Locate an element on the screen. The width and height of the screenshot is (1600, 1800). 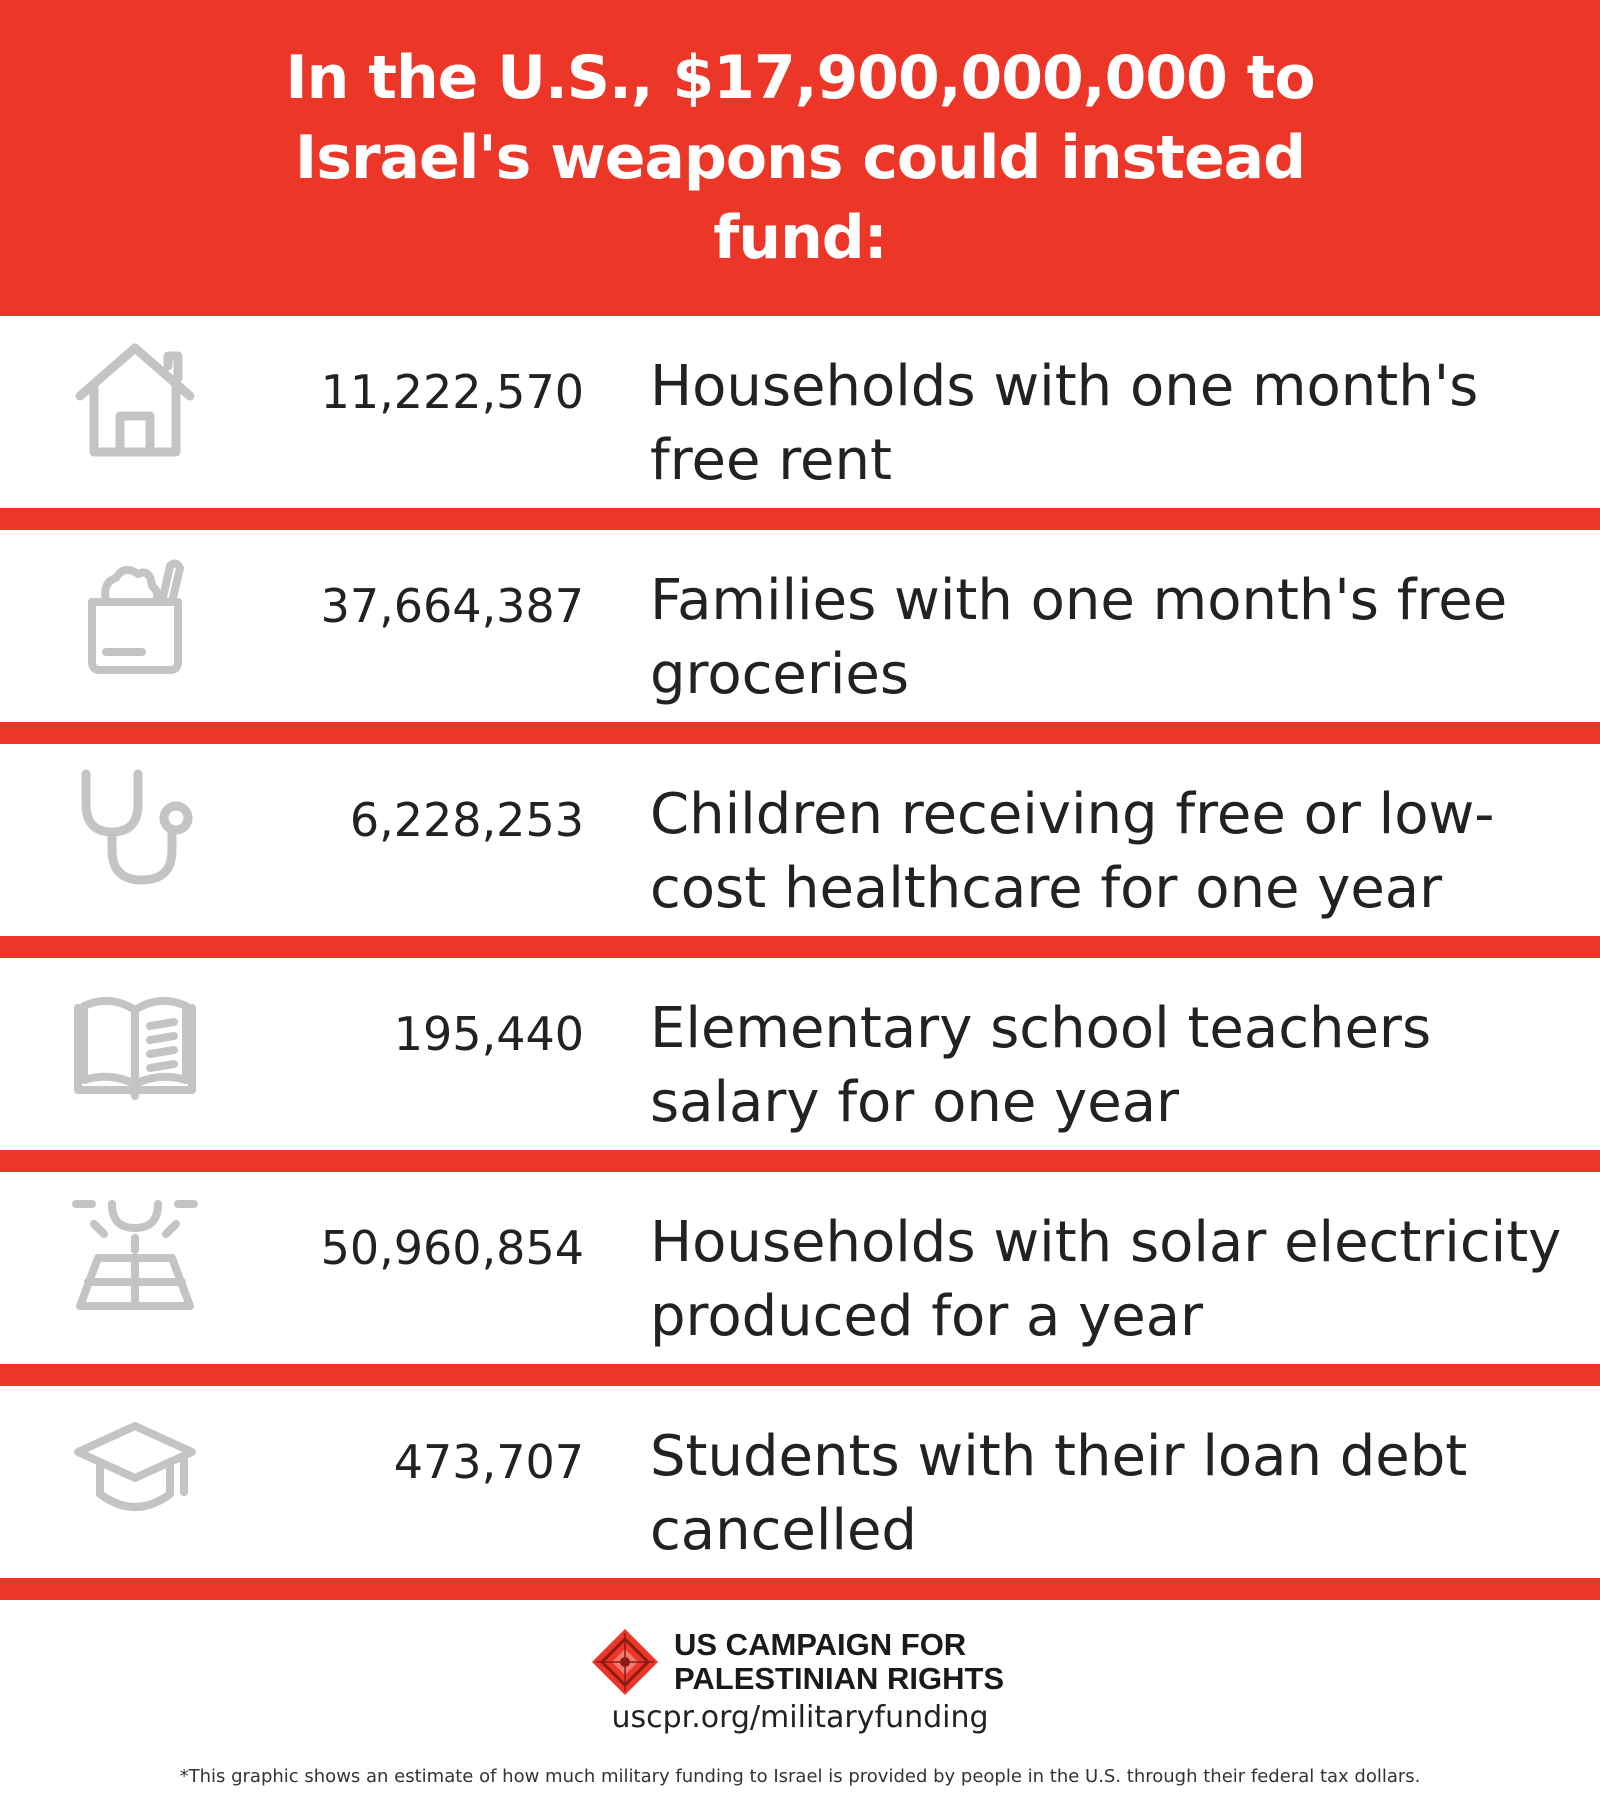
item-value: 37,664,387 is located at coordinates (452, 606).